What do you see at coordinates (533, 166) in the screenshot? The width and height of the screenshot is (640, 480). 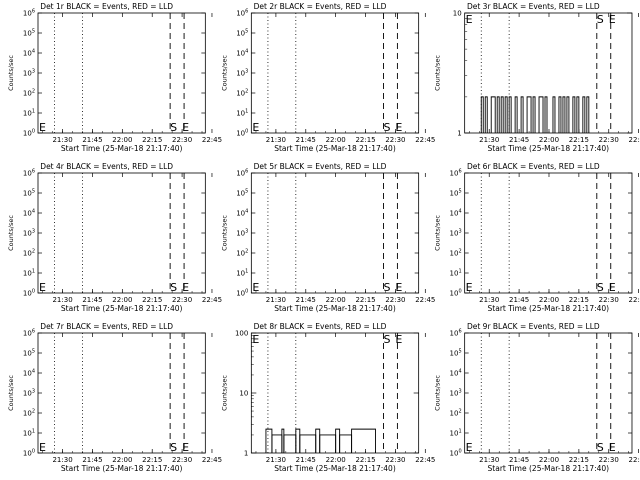 I see `panel-title: Det 6r BLACK = Events, RED = LLD` at bounding box center [533, 166].